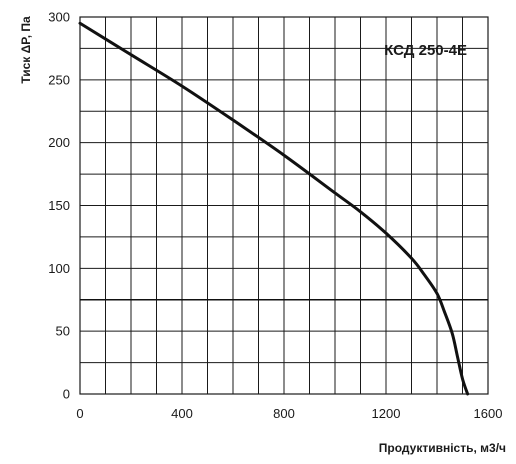 The image size is (516, 464). Describe the element at coordinates (63, 331) in the screenshot. I see `y-tick-label: 50` at that location.